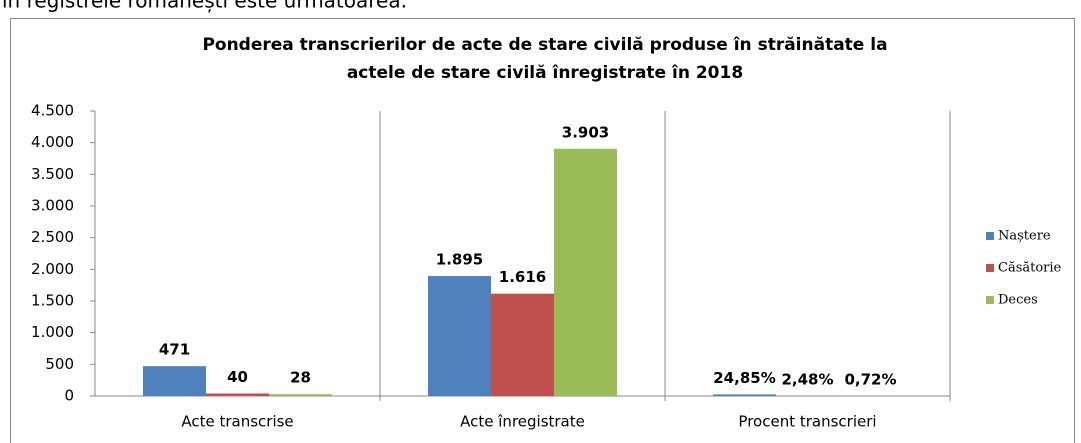 This screenshot has width=1081, height=443. I want to click on y-tick-label: 500, so click(59, 364).